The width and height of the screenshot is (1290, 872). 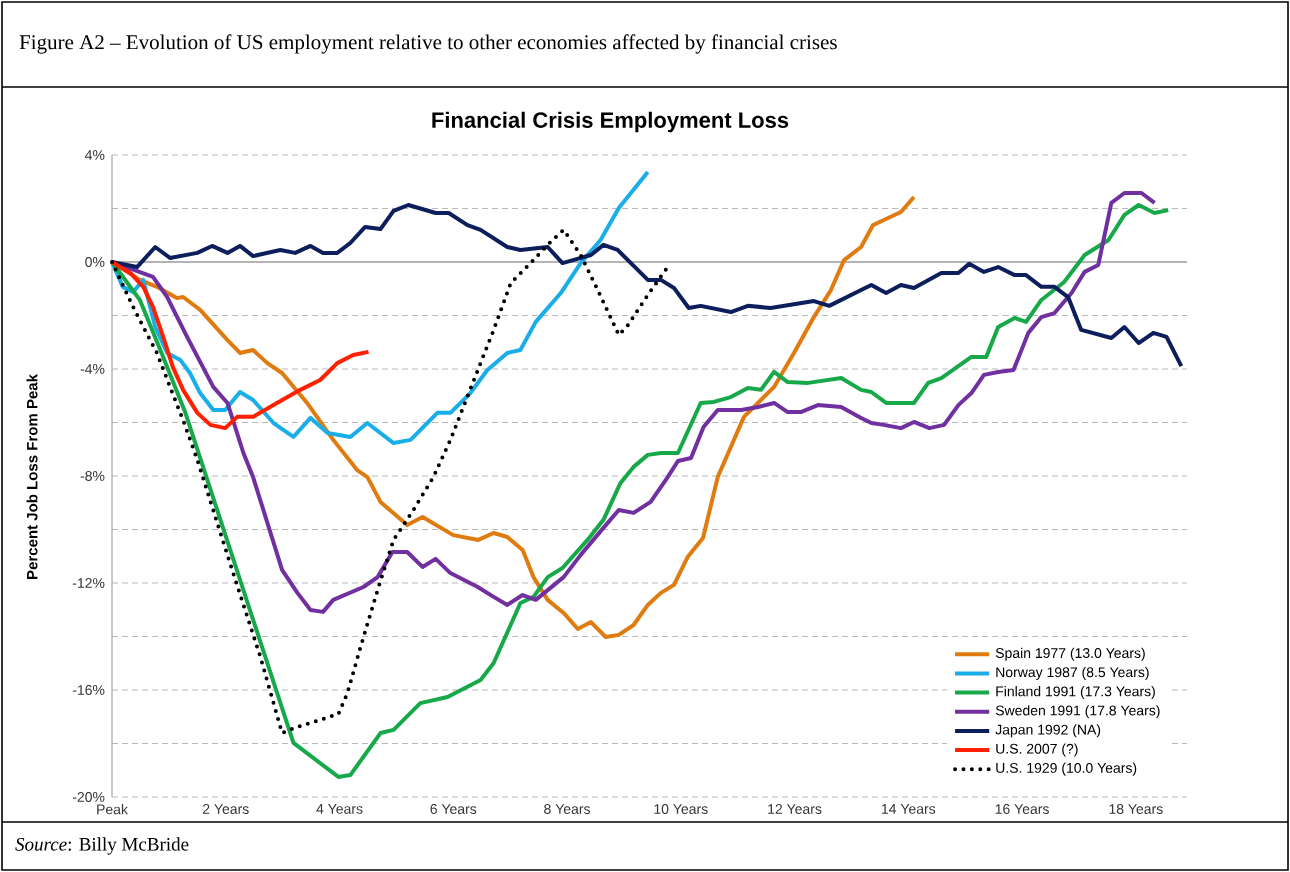 I want to click on legend-label: U.S. 1929 (10.0 Years), so click(x=1066, y=769).